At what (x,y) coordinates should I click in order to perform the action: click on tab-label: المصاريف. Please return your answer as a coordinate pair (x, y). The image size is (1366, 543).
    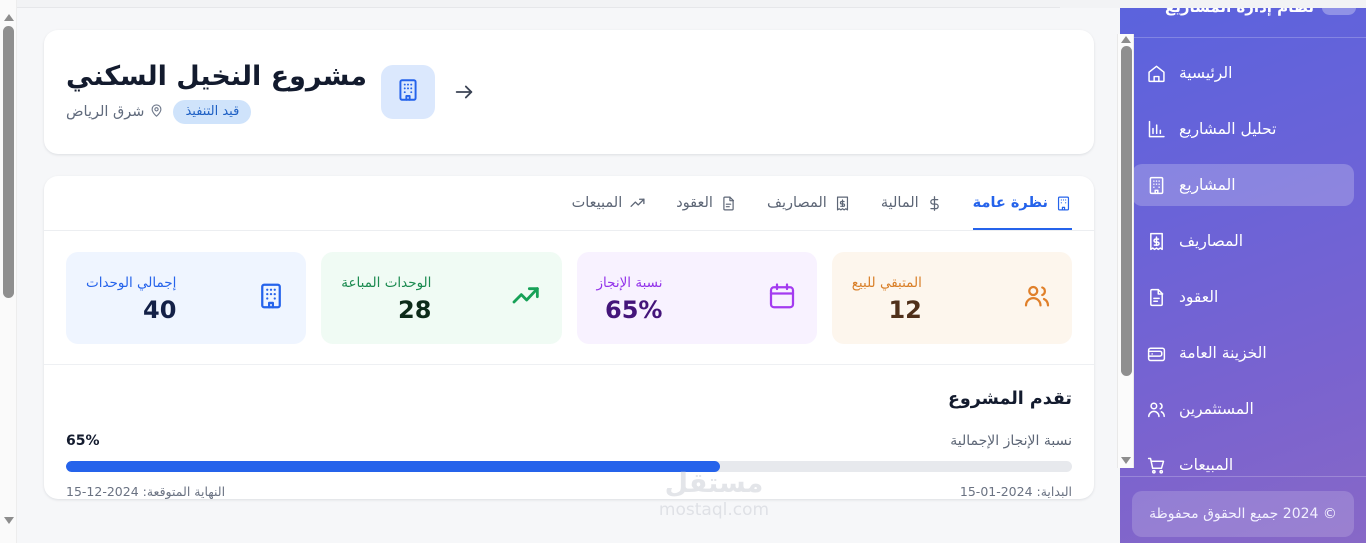
    Looking at the image, I should click on (796, 203).